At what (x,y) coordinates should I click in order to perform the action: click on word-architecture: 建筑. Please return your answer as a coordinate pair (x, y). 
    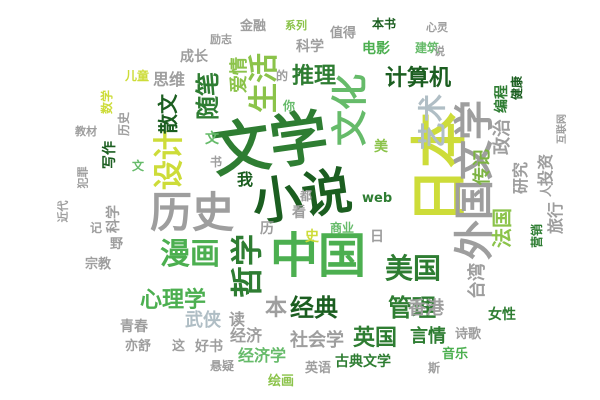
    Looking at the image, I should click on (427, 48).